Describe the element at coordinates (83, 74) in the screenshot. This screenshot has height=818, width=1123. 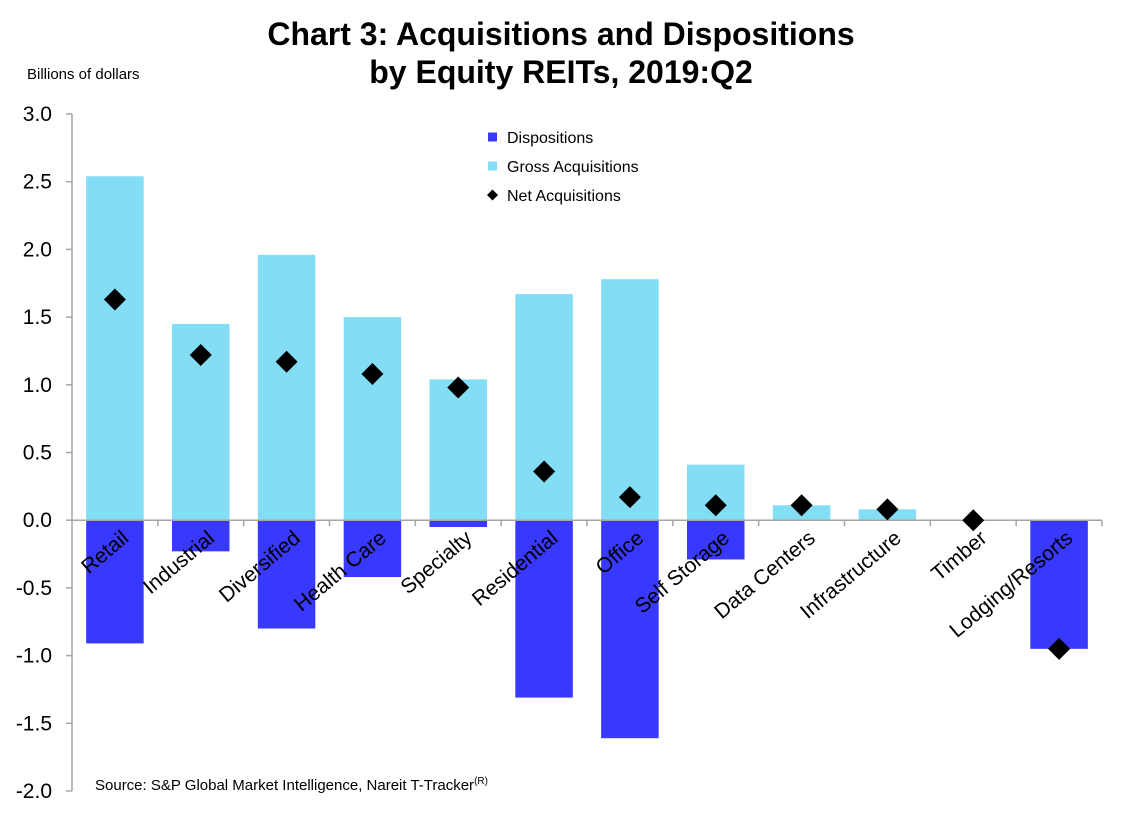
I see `y-axis-unit-label: Billions of dollars` at that location.